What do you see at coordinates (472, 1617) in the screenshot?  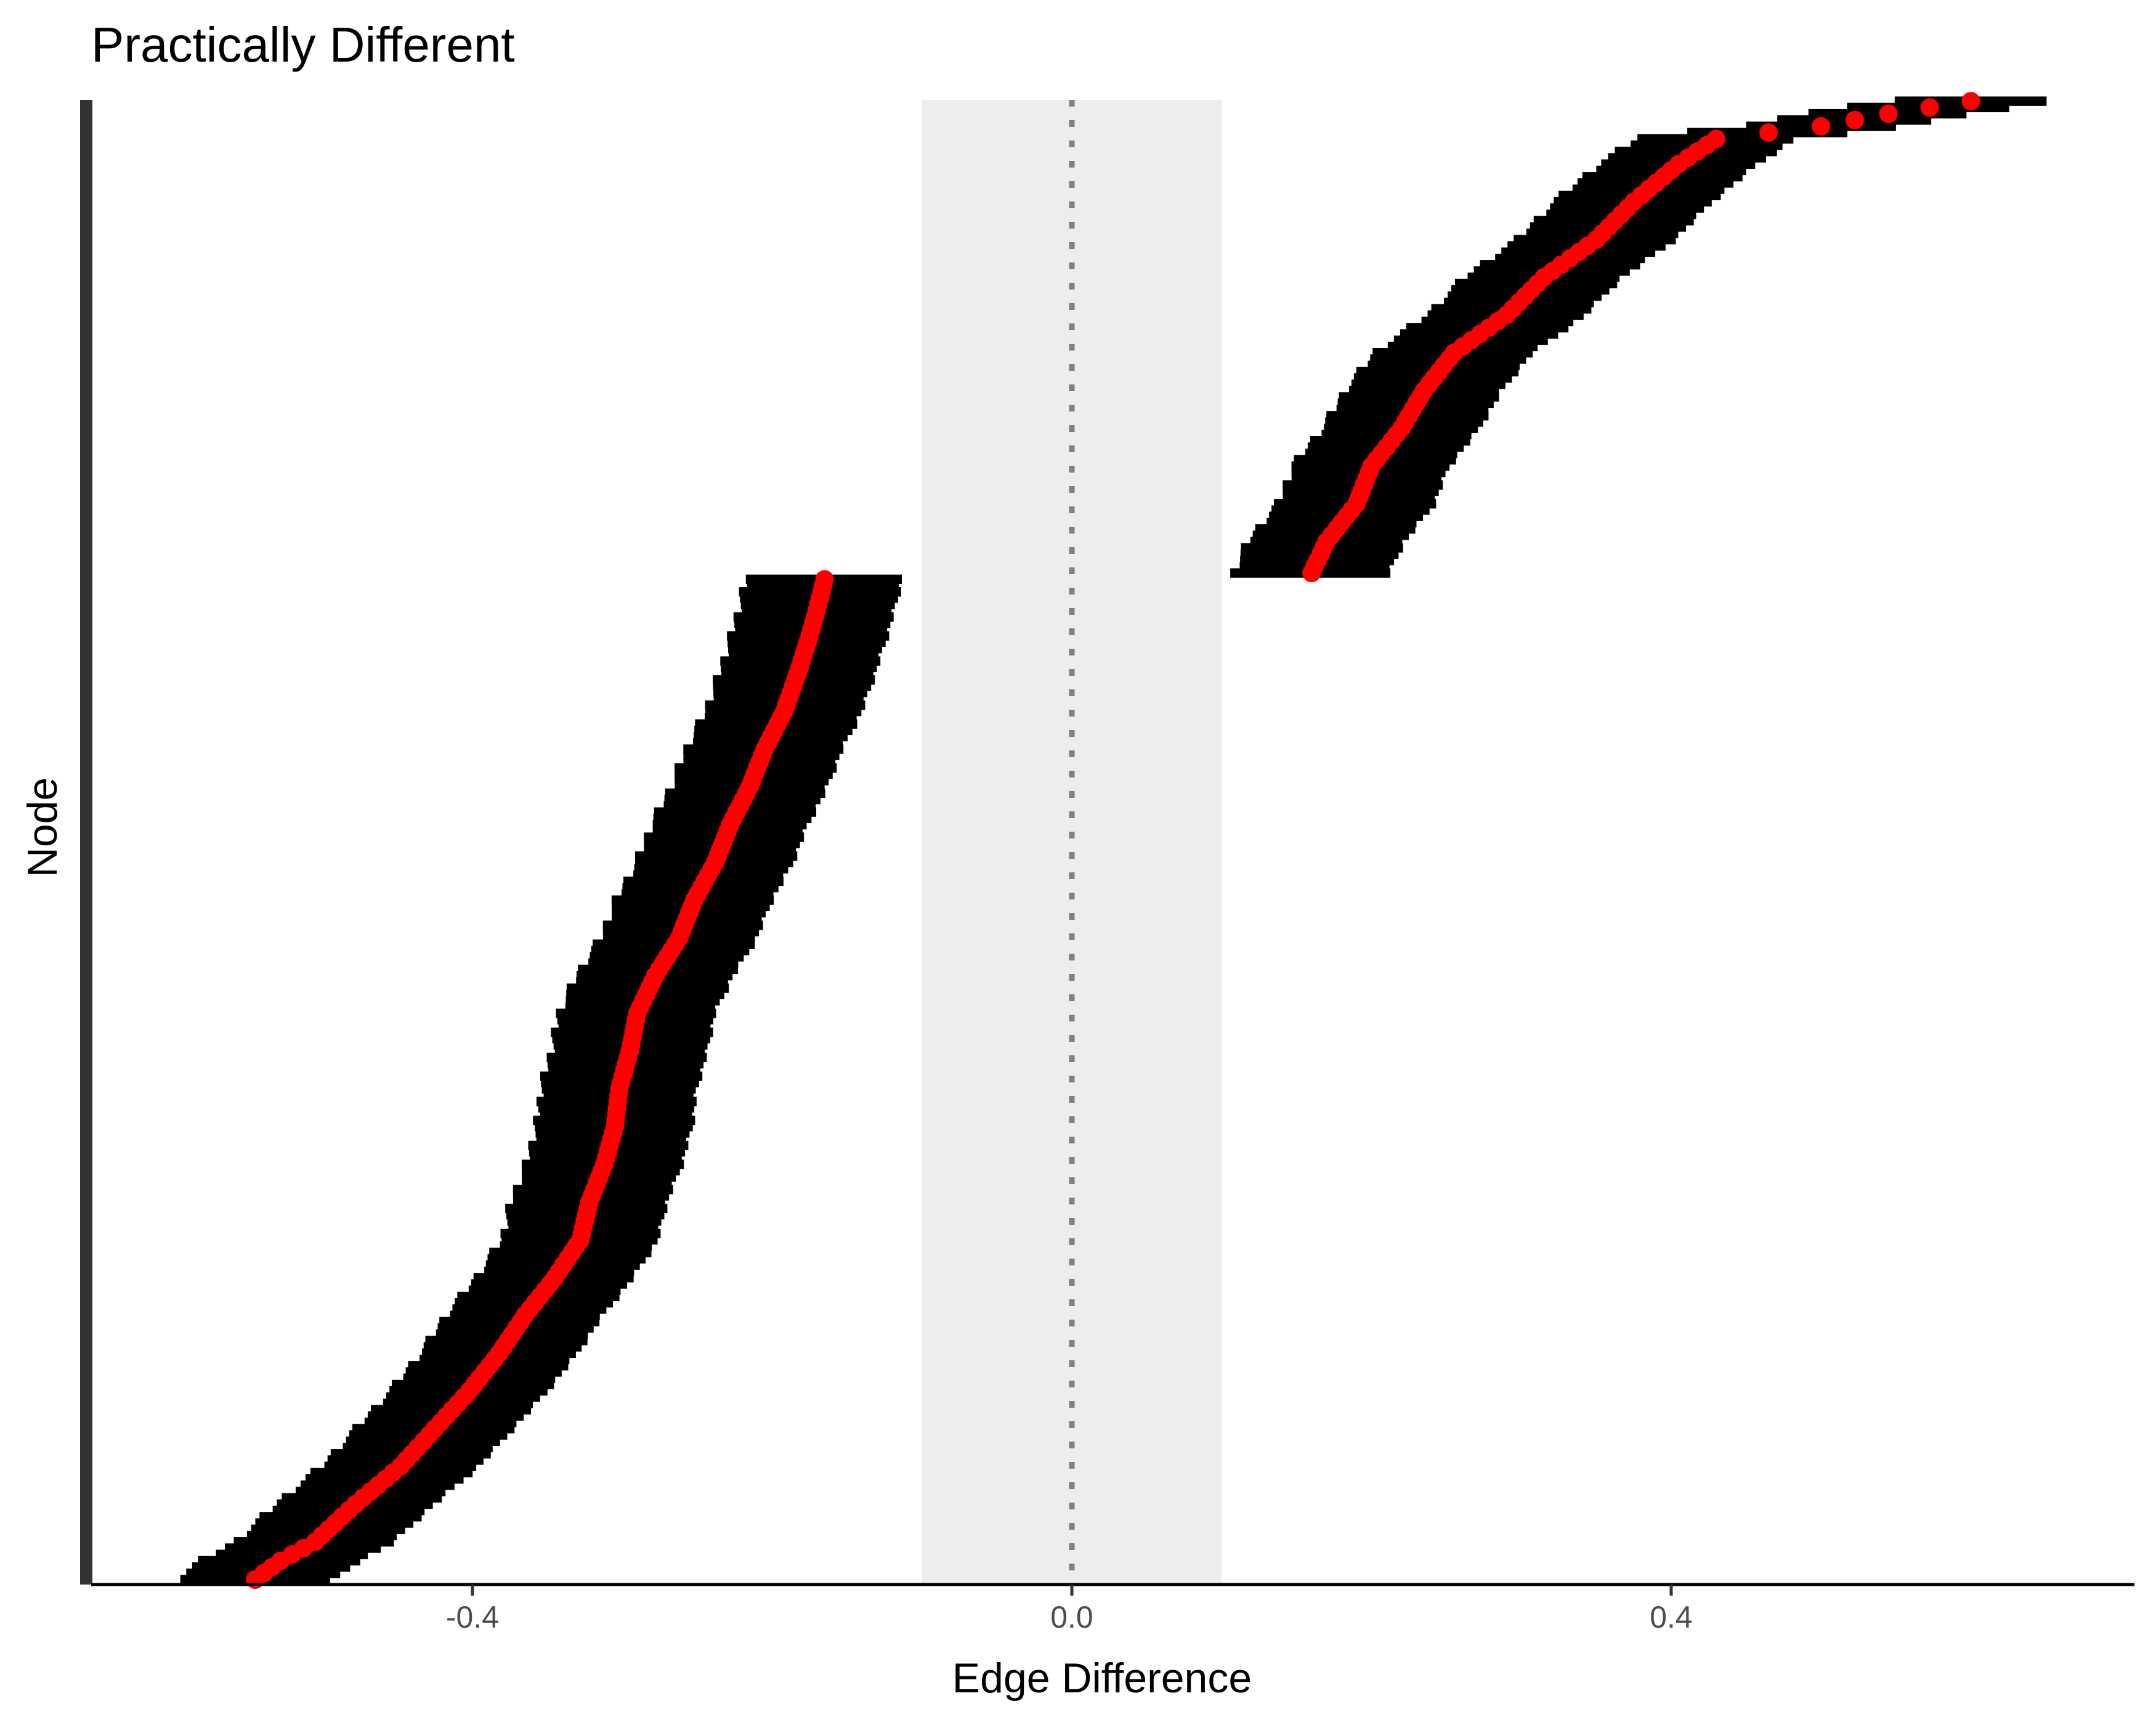 I see `x-tick-label: -0.4` at bounding box center [472, 1617].